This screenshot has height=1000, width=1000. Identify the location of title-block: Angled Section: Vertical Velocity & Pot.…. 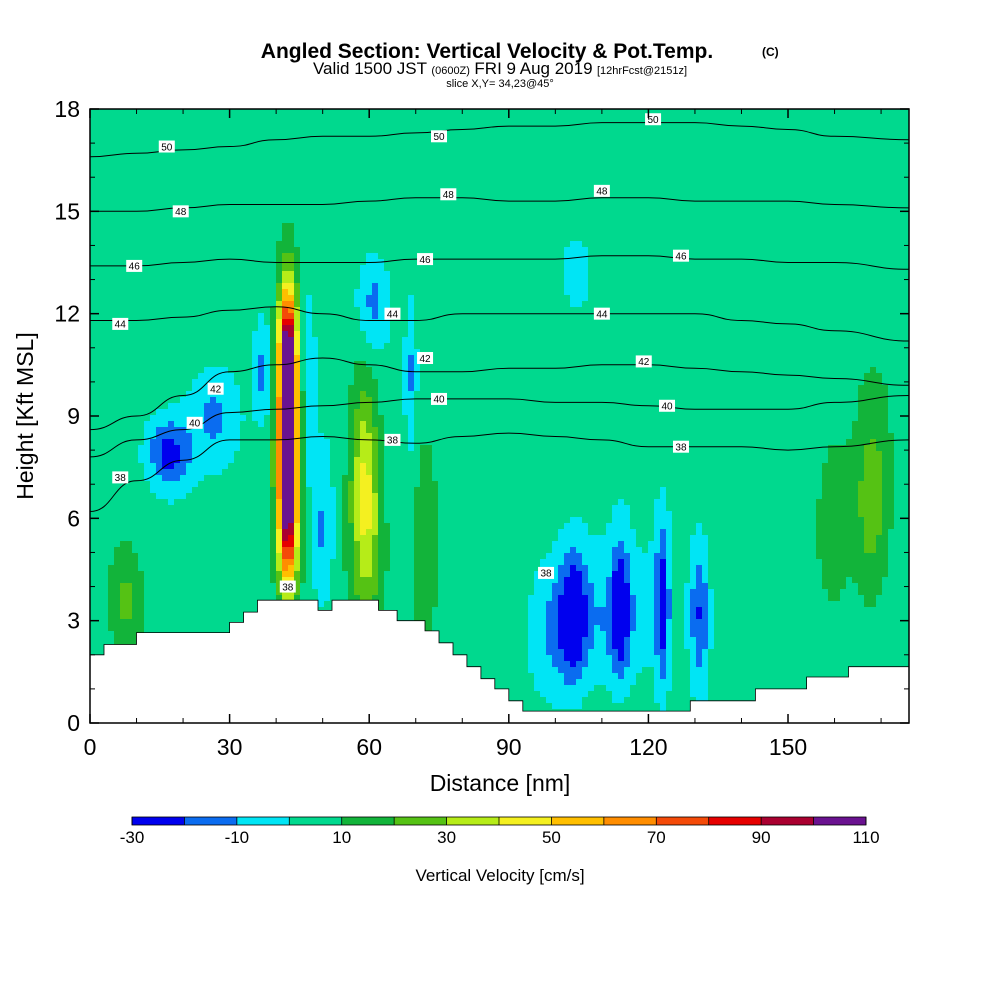
(520, 65).